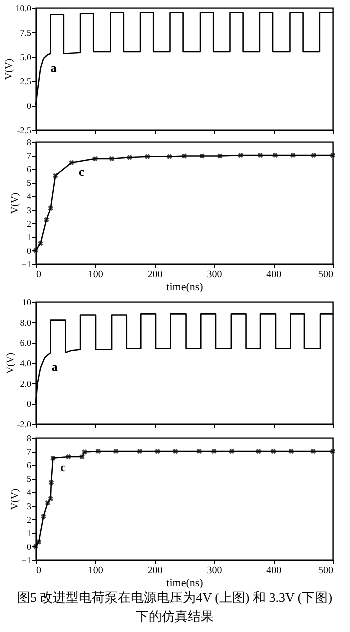  I want to click on y-tick-label: 10, so click(27, 303).